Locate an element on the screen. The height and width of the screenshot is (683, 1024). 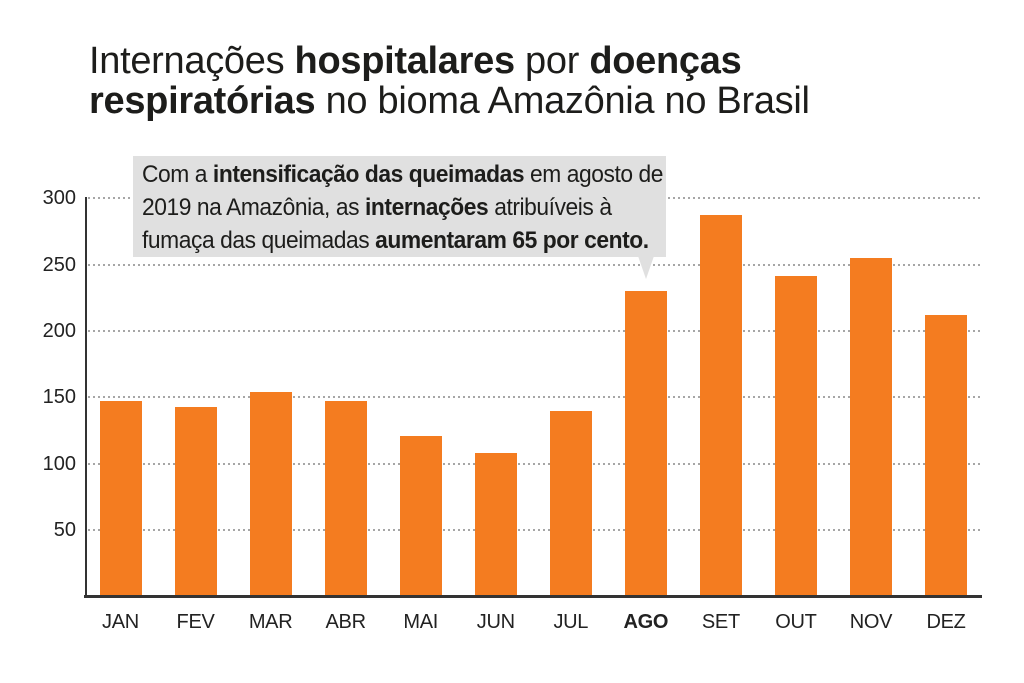
y-tick-label-250: 250 is located at coordinates (59, 264).